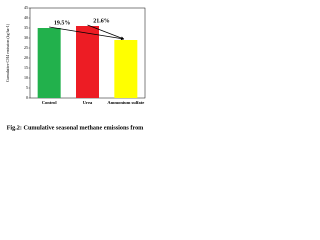 The width and height of the screenshot is (320, 240). Describe the element at coordinates (26, 47) in the screenshot. I see `y-tick-label: 25` at that location.